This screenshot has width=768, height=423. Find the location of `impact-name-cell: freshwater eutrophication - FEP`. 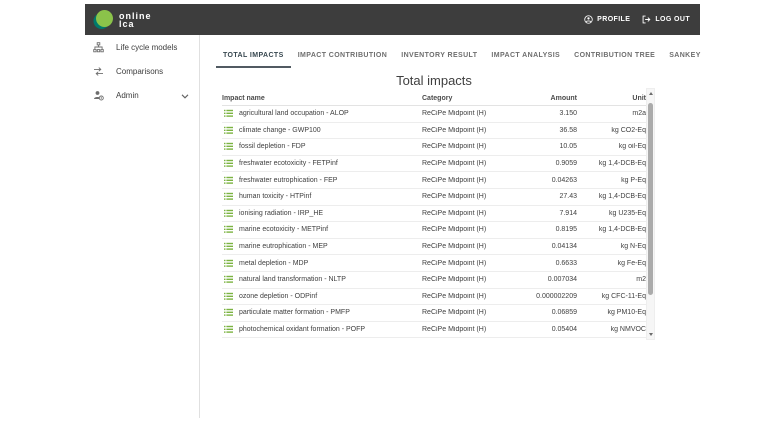

impact-name-cell: freshwater eutrophication - FEP is located at coordinates (322, 180).